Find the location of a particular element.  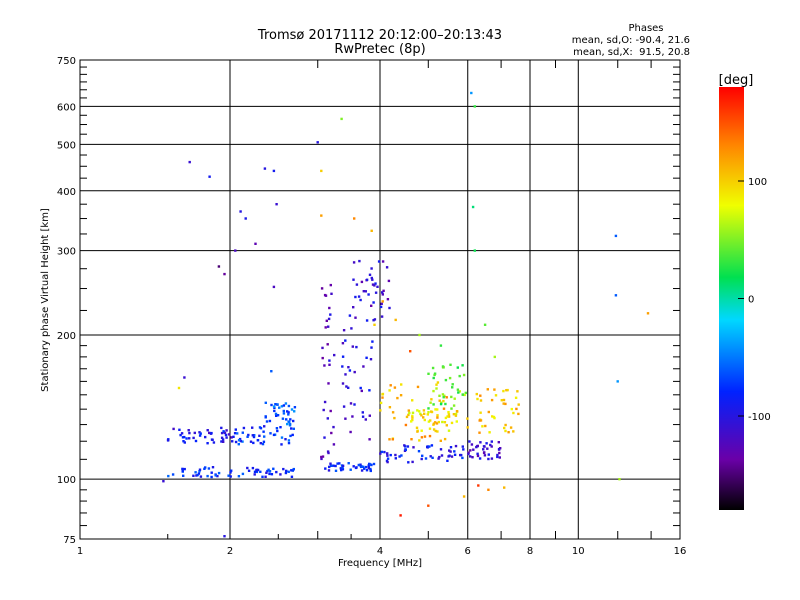

colorbar-ticks: 100 0 -100 is located at coordinates (754, 300).